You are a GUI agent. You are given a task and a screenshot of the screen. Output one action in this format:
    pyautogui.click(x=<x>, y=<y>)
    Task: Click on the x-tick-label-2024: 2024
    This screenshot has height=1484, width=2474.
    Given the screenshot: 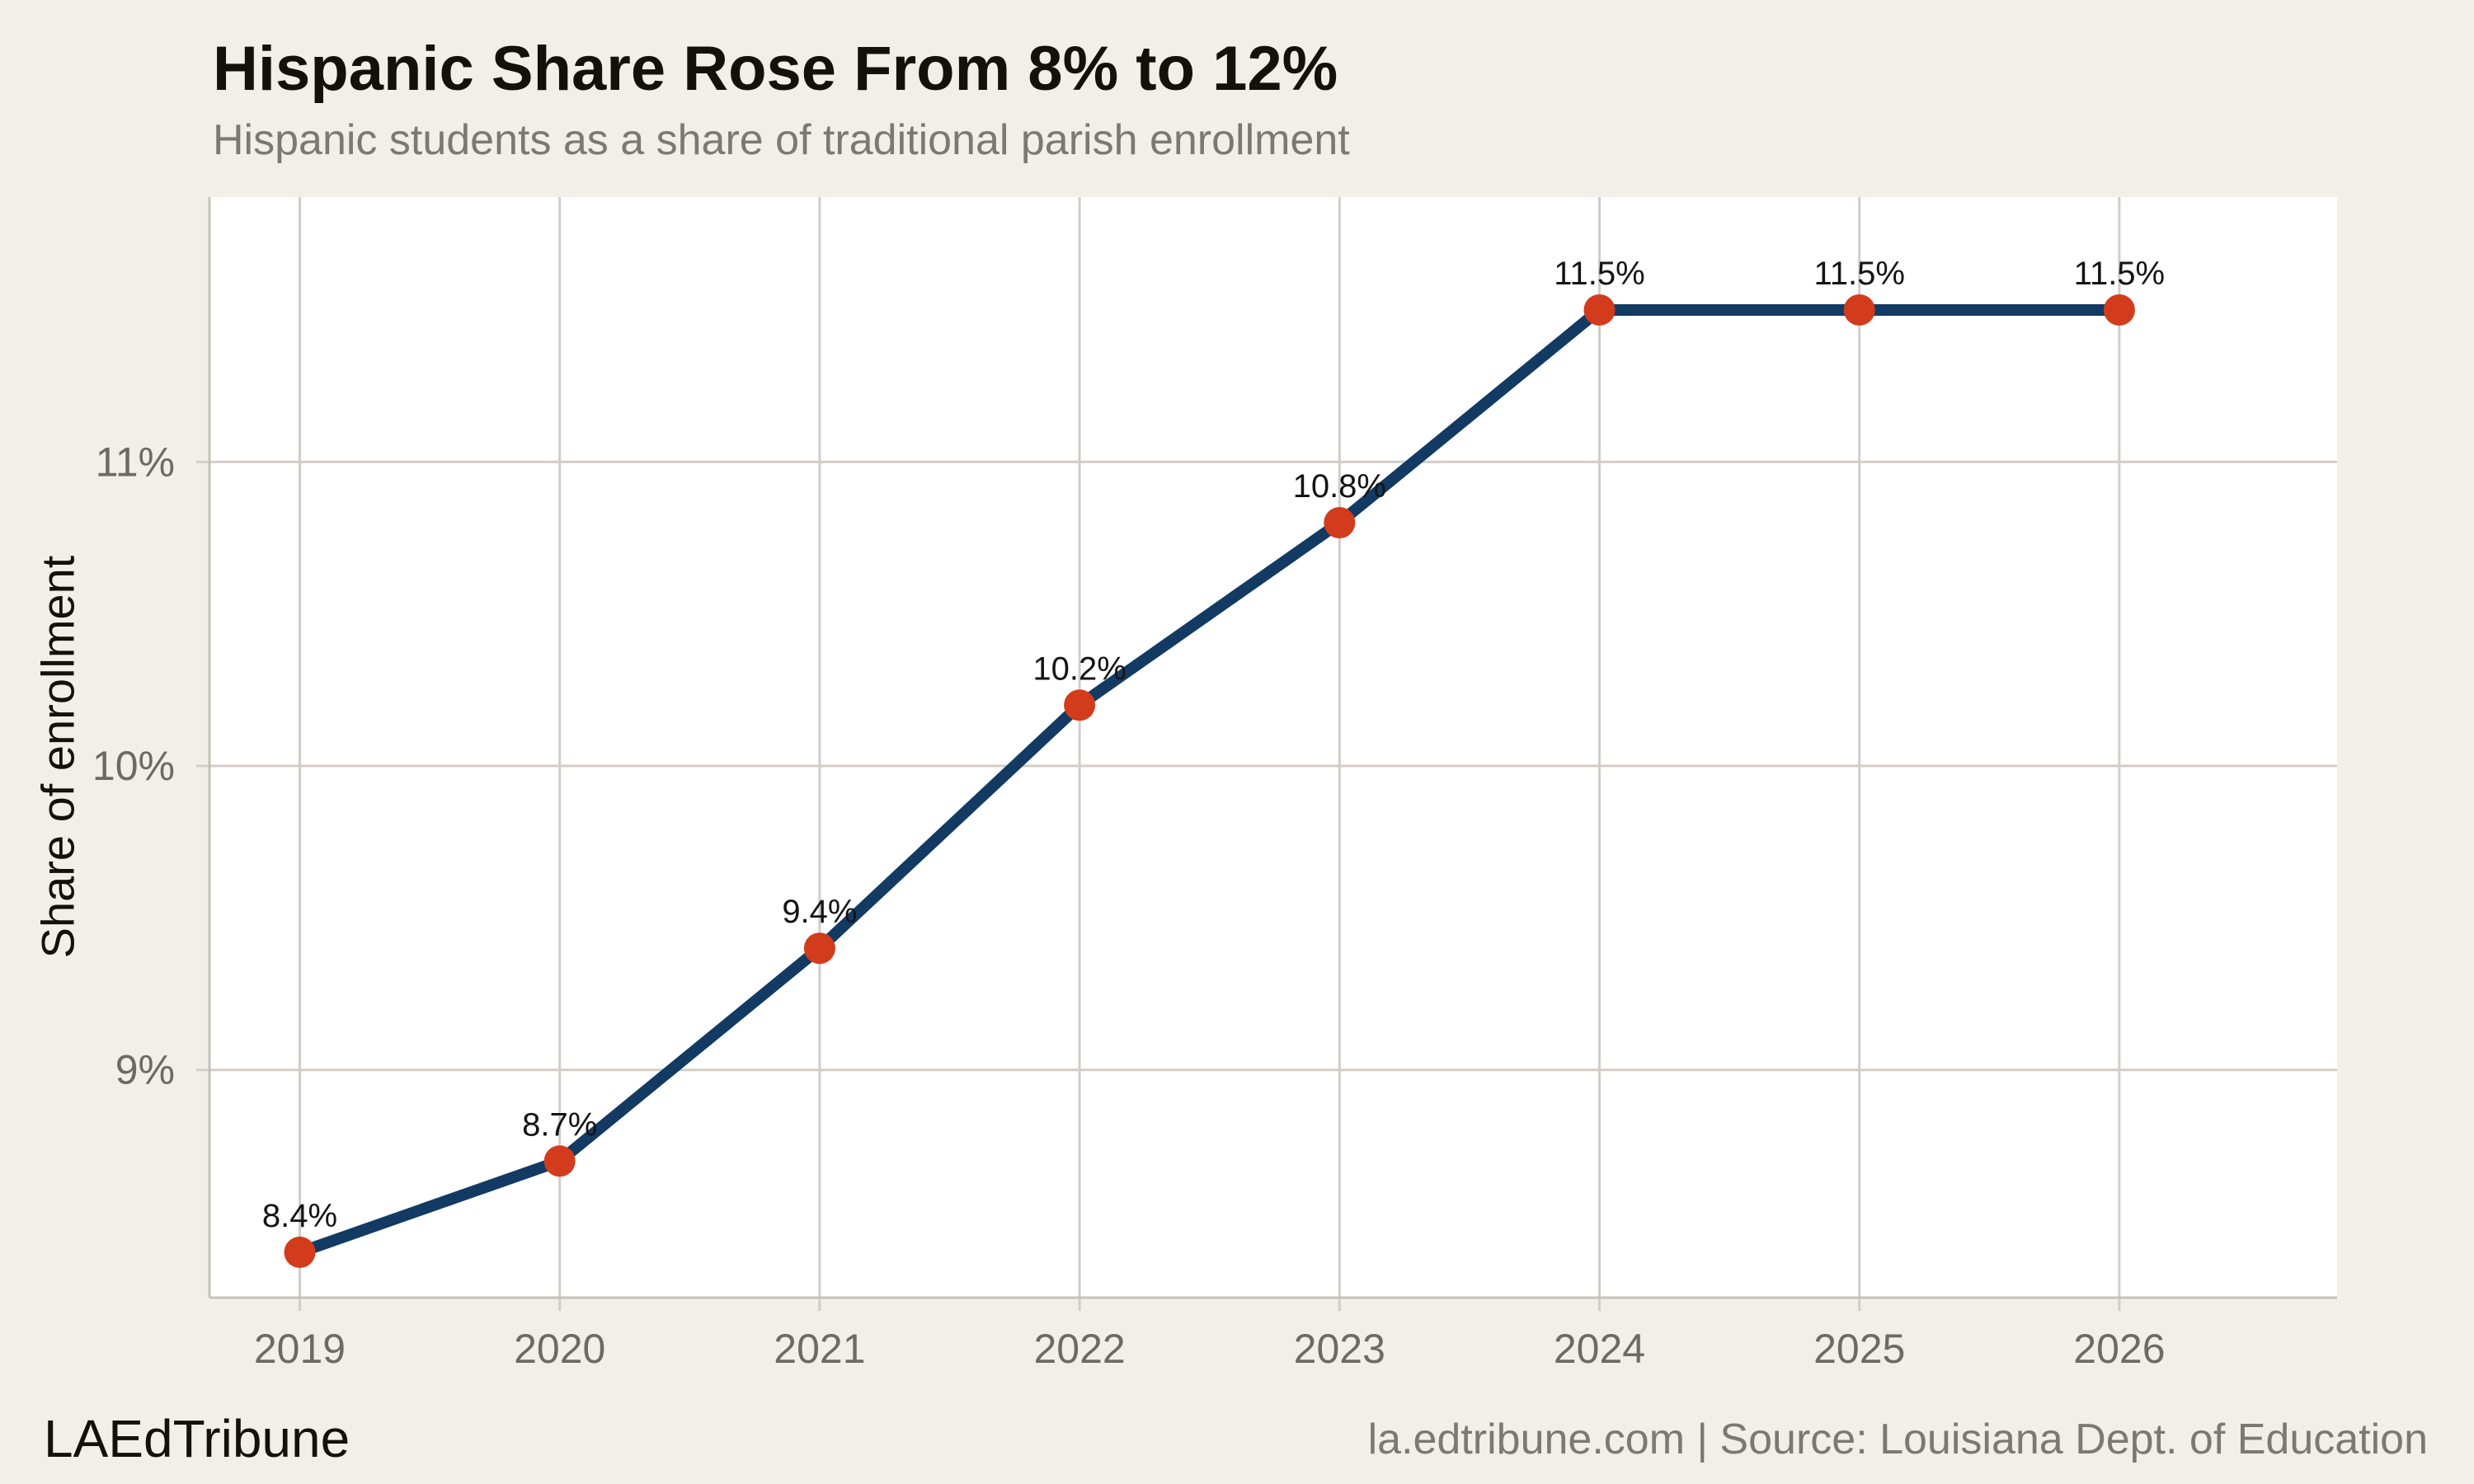 What is the action you would take?
    pyautogui.click(x=1599, y=1349)
    